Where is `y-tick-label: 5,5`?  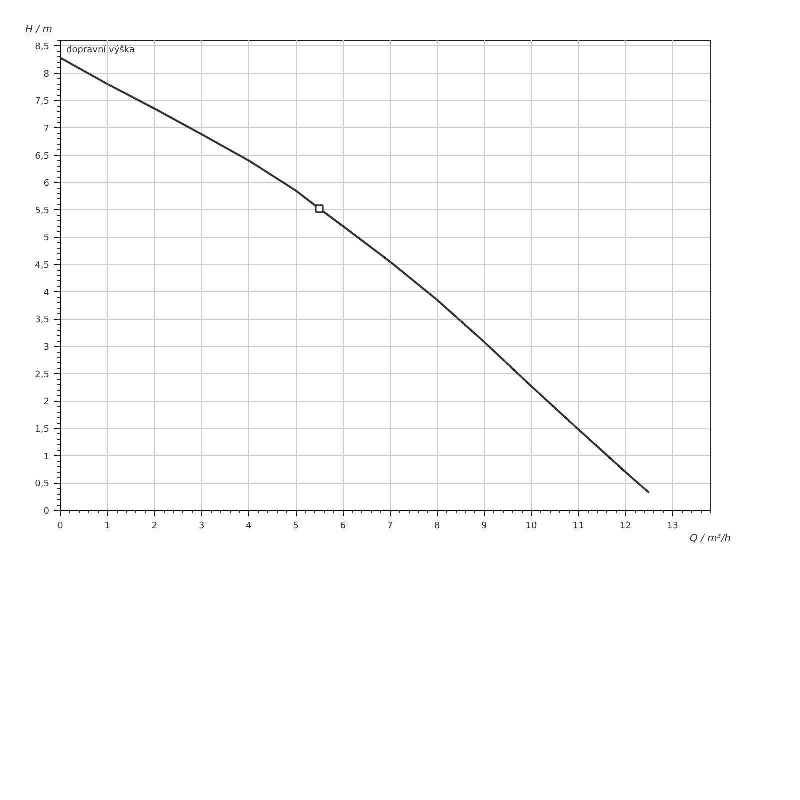 y-tick-label: 5,5 is located at coordinates (42, 211).